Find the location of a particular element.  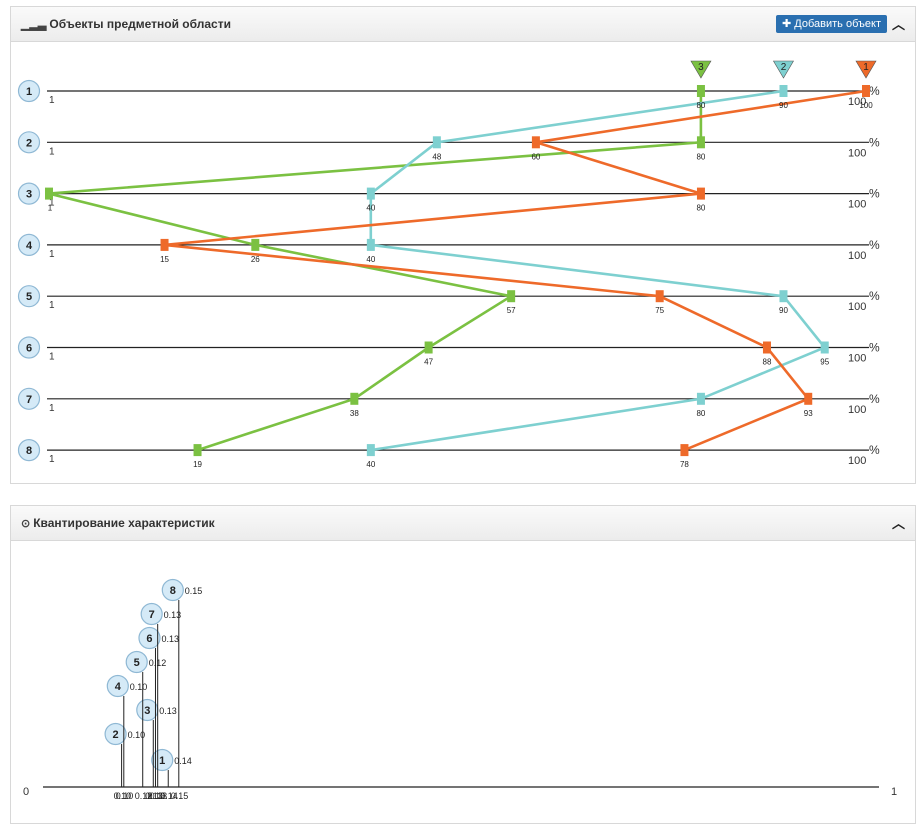

quant-id-label: 1 is located at coordinates (162, 761).